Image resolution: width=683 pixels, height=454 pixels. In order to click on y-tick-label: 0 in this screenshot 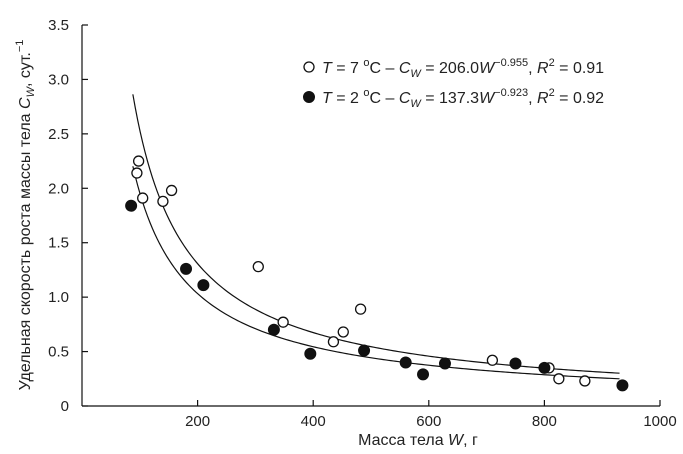, I will do `click(65, 406)`.